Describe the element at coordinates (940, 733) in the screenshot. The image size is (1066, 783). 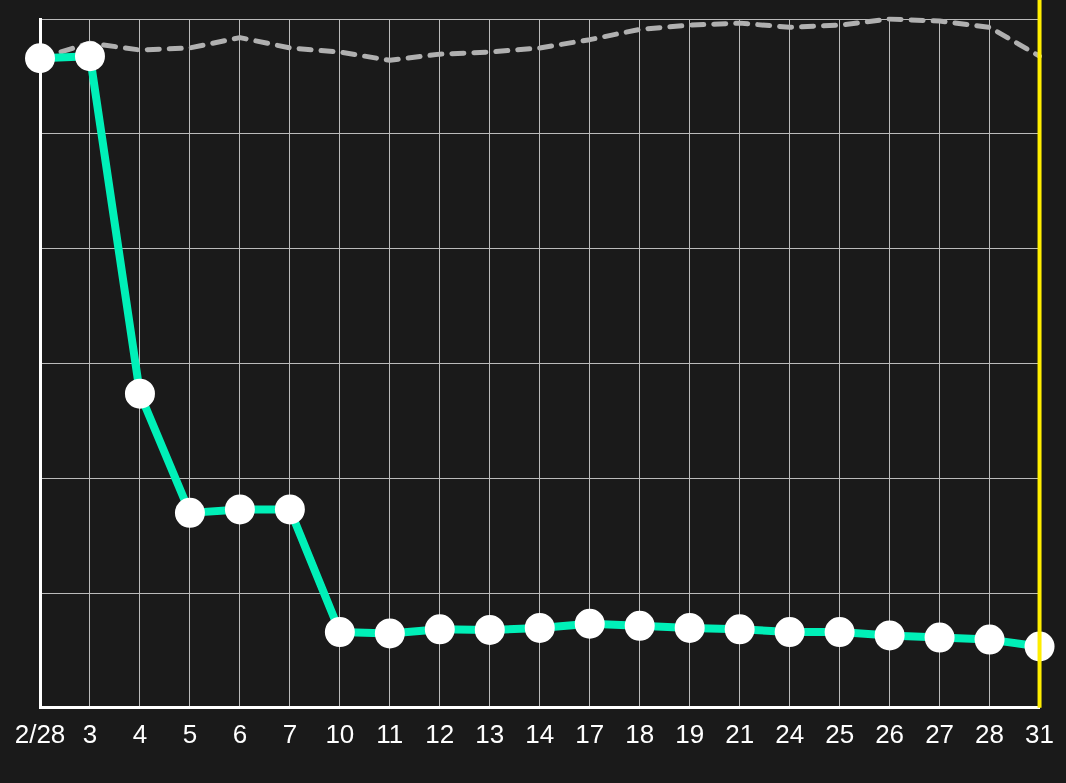
I see `x-tick-label: 27` at that location.